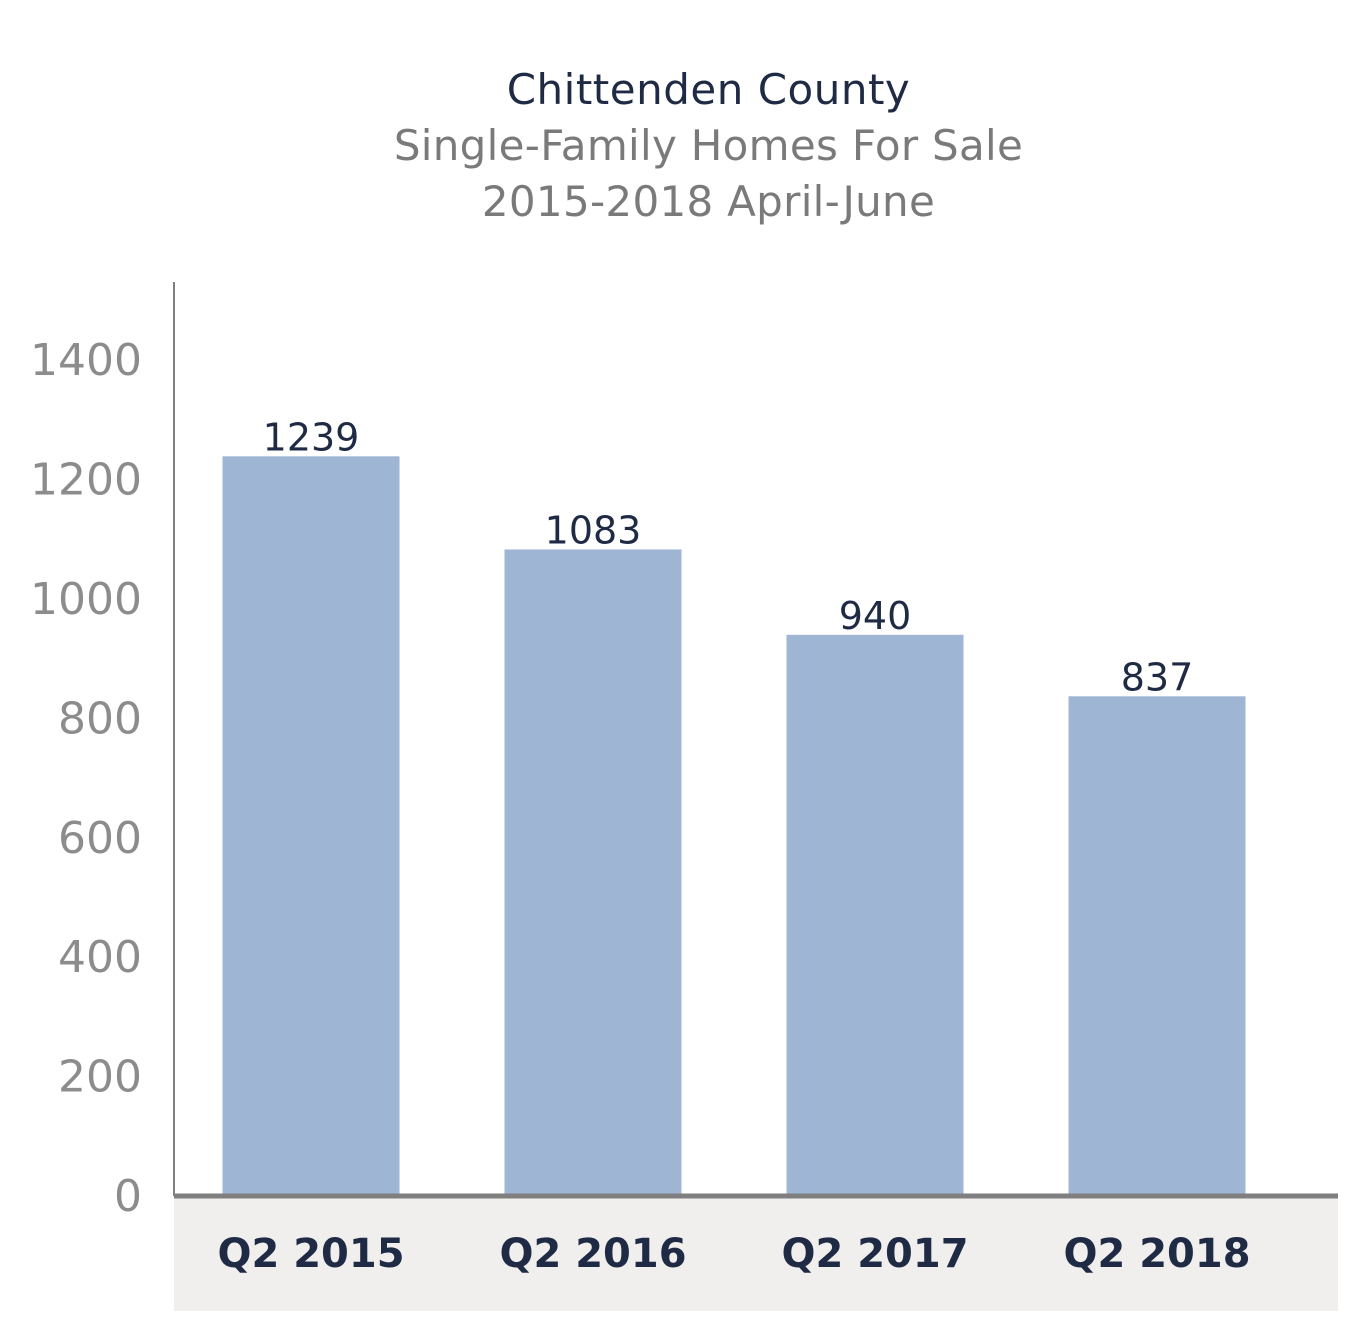  What do you see at coordinates (733, 1254) in the screenshot?
I see `x-ticks-group: Q2 2015 Q2 2016 Q2 2017 Q2 2018` at bounding box center [733, 1254].